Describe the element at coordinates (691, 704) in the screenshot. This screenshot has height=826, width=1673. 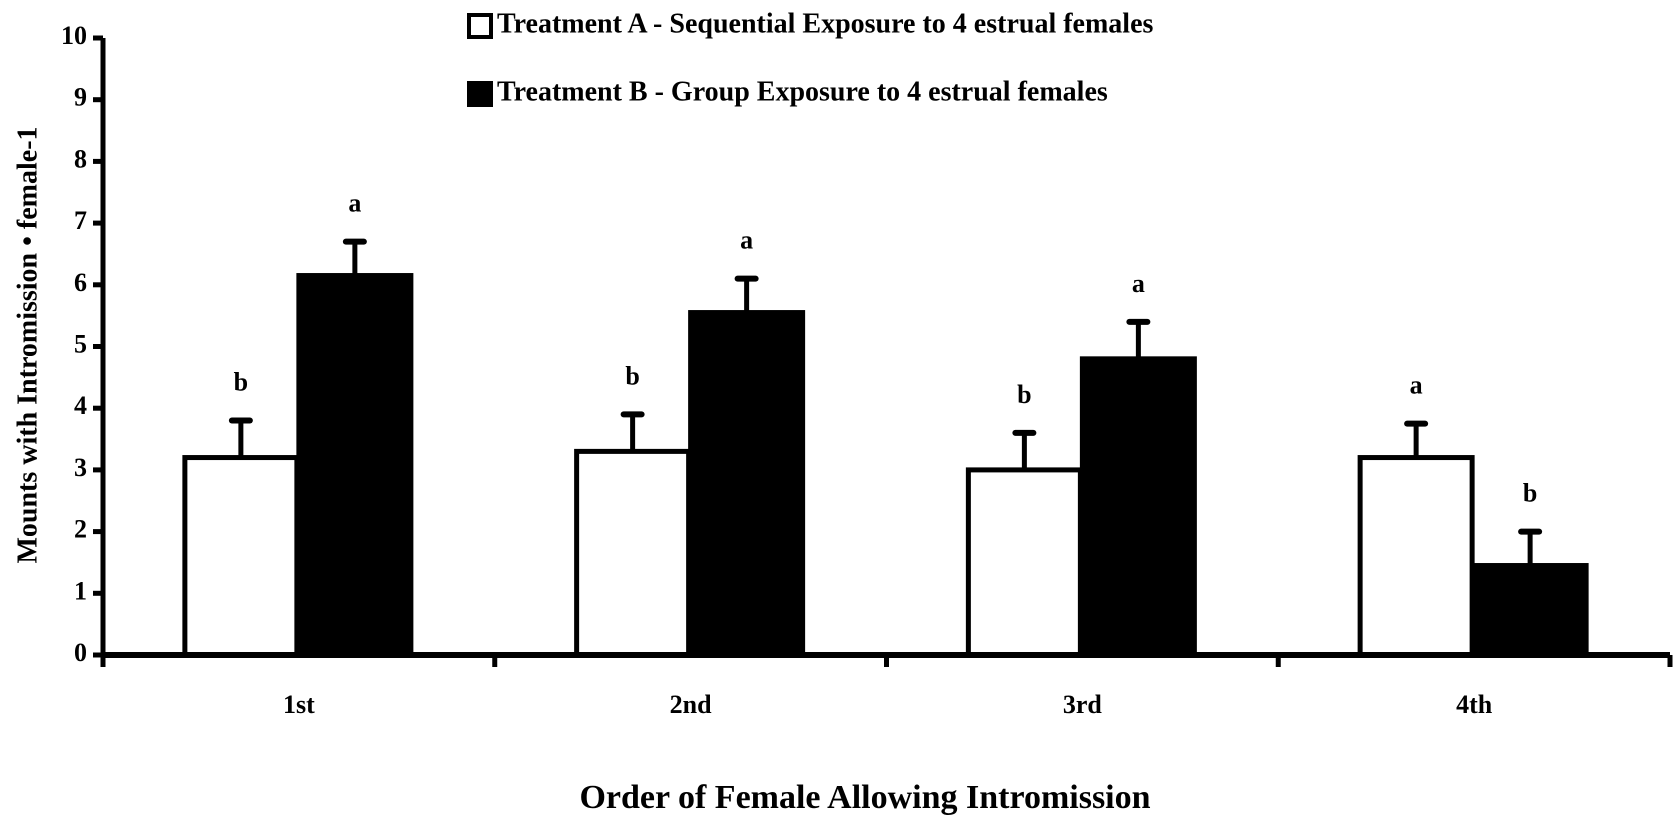
I see `x-tick-label: 2nd` at that location.